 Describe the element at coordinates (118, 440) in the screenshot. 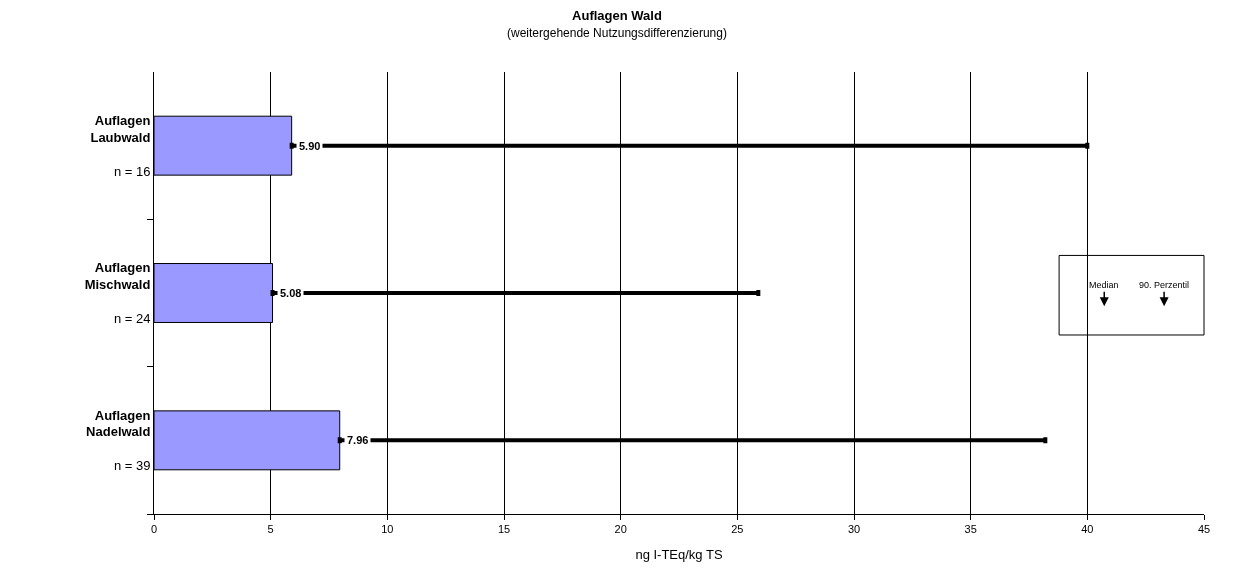

I see `category-label: Auflagen Nadelwald n = 39` at that location.